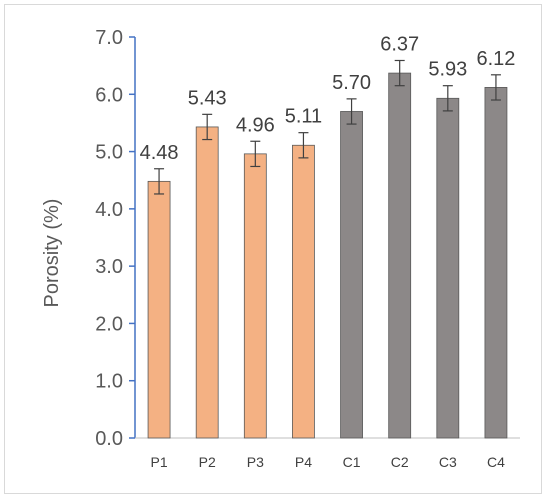 The image size is (550, 501). Describe the element at coordinates (496, 462) in the screenshot. I see `x-tick-label: C4` at that location.